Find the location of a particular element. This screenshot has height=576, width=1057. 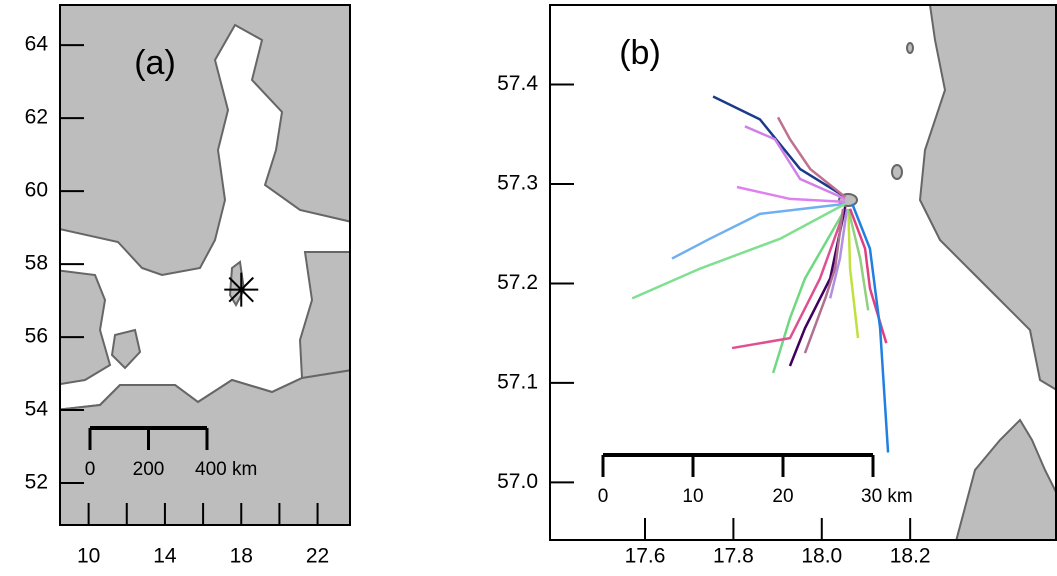

jutland is located at coordinates (86, 327).